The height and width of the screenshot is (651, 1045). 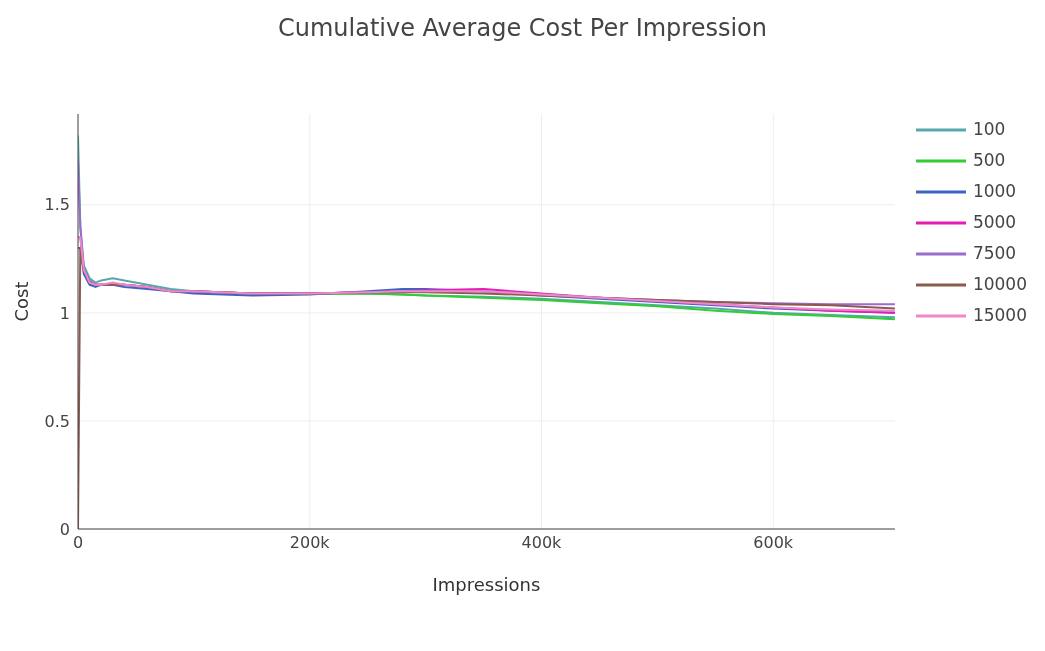 What do you see at coordinates (994, 222) in the screenshot?
I see `legend-label: 5000` at bounding box center [994, 222].